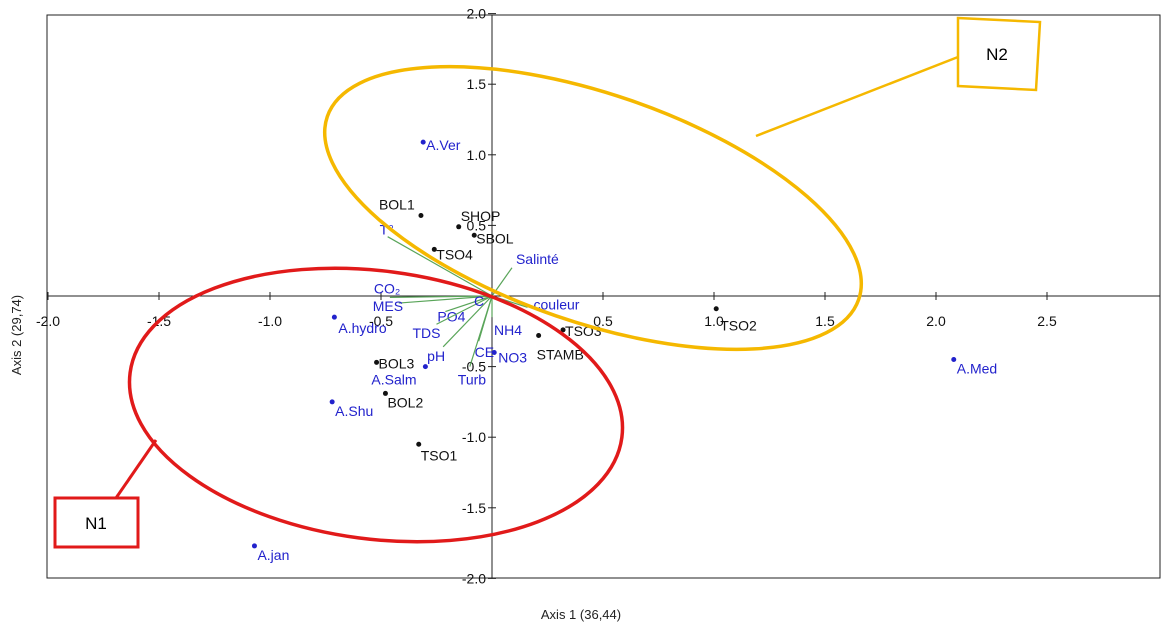  Describe the element at coordinates (477, 225) in the screenshot. I see `y-tick-label: 0.5` at that location.